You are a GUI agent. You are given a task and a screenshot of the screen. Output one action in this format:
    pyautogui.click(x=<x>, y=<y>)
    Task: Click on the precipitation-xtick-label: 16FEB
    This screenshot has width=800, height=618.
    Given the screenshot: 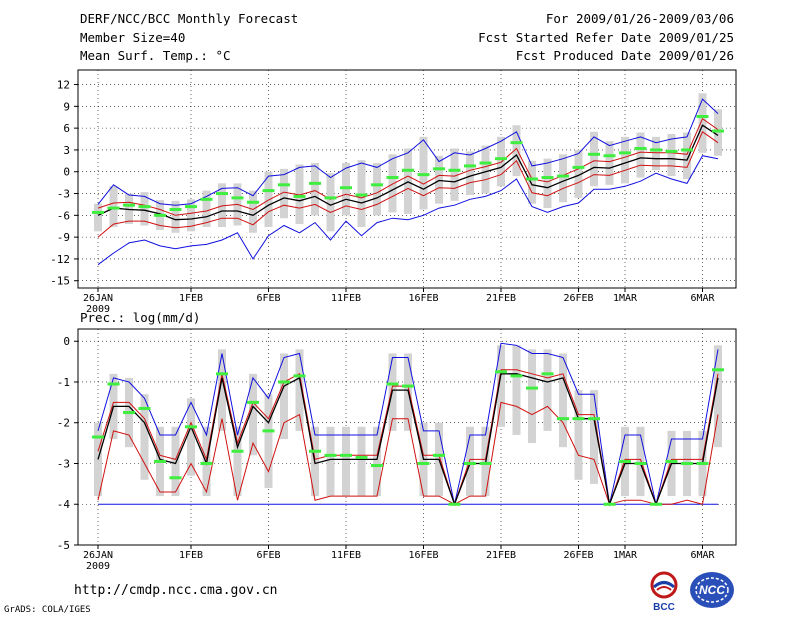 What is the action you would take?
    pyautogui.click(x=423, y=555)
    